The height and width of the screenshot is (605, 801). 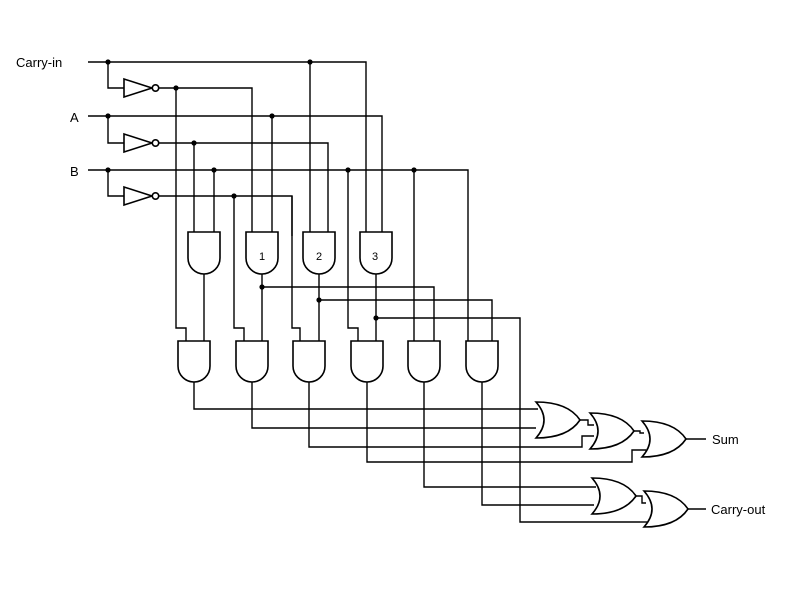 What do you see at coordinates (188, 156) in the screenshot?
I see `inverter-carry-in` at bounding box center [188, 156].